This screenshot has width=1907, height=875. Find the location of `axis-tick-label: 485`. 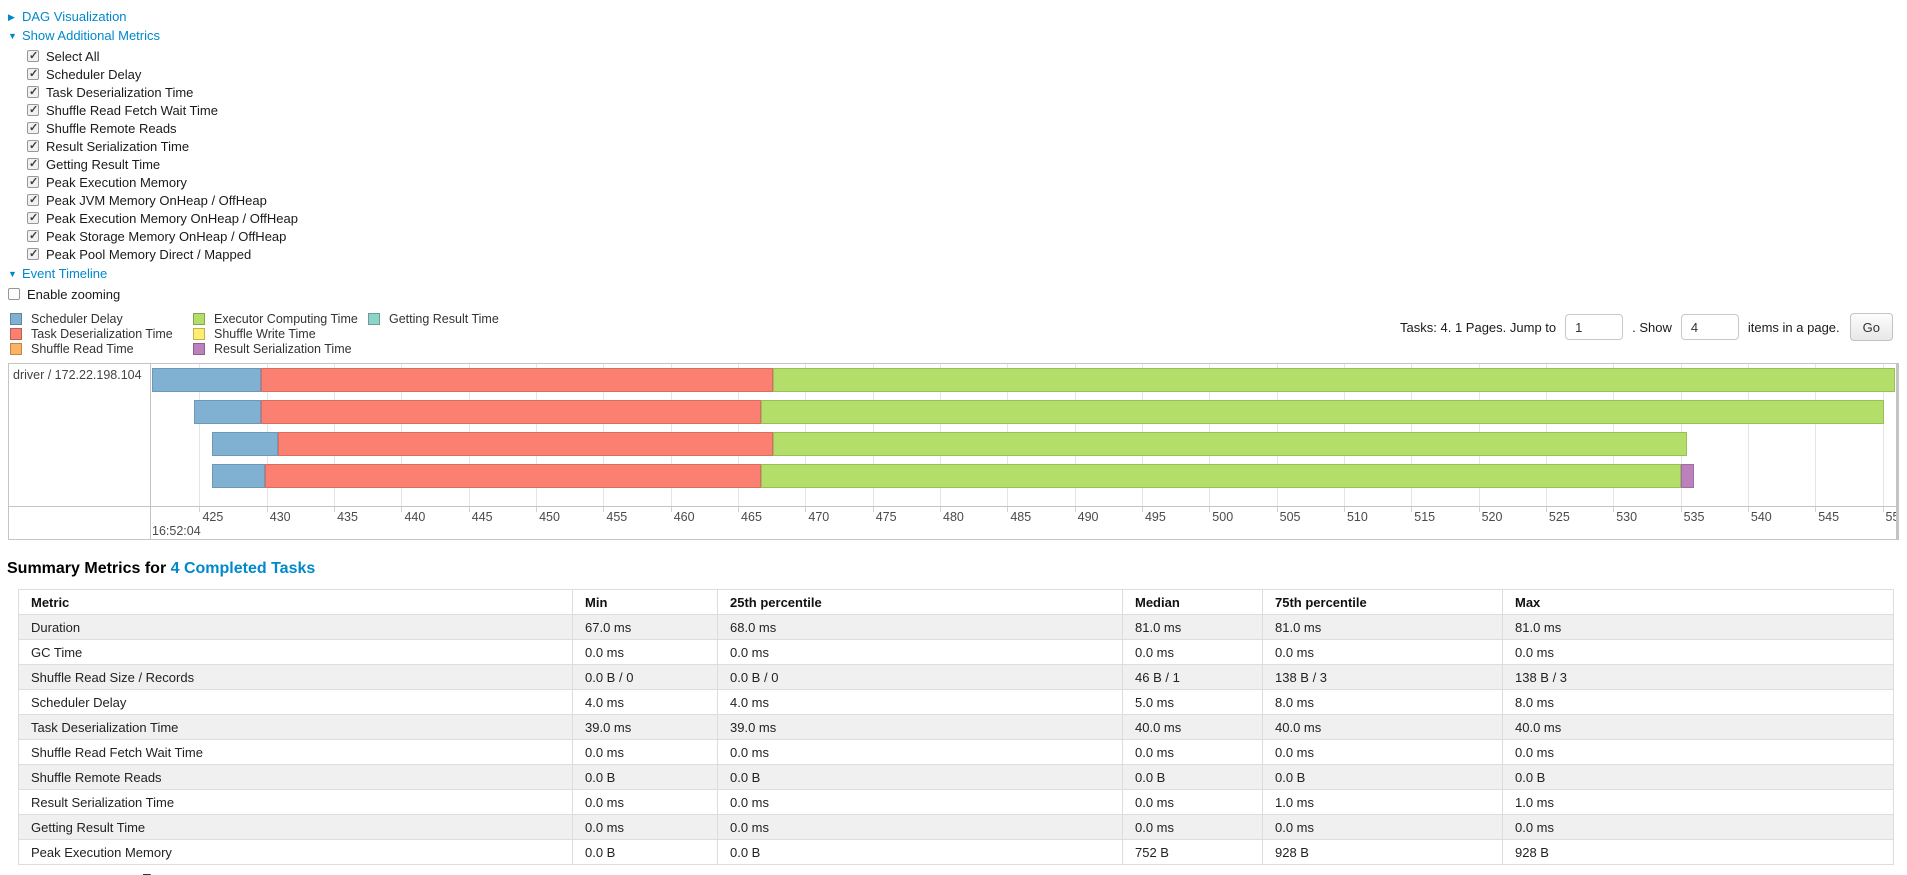

axis-tick-label: 485 is located at coordinates (1021, 517).